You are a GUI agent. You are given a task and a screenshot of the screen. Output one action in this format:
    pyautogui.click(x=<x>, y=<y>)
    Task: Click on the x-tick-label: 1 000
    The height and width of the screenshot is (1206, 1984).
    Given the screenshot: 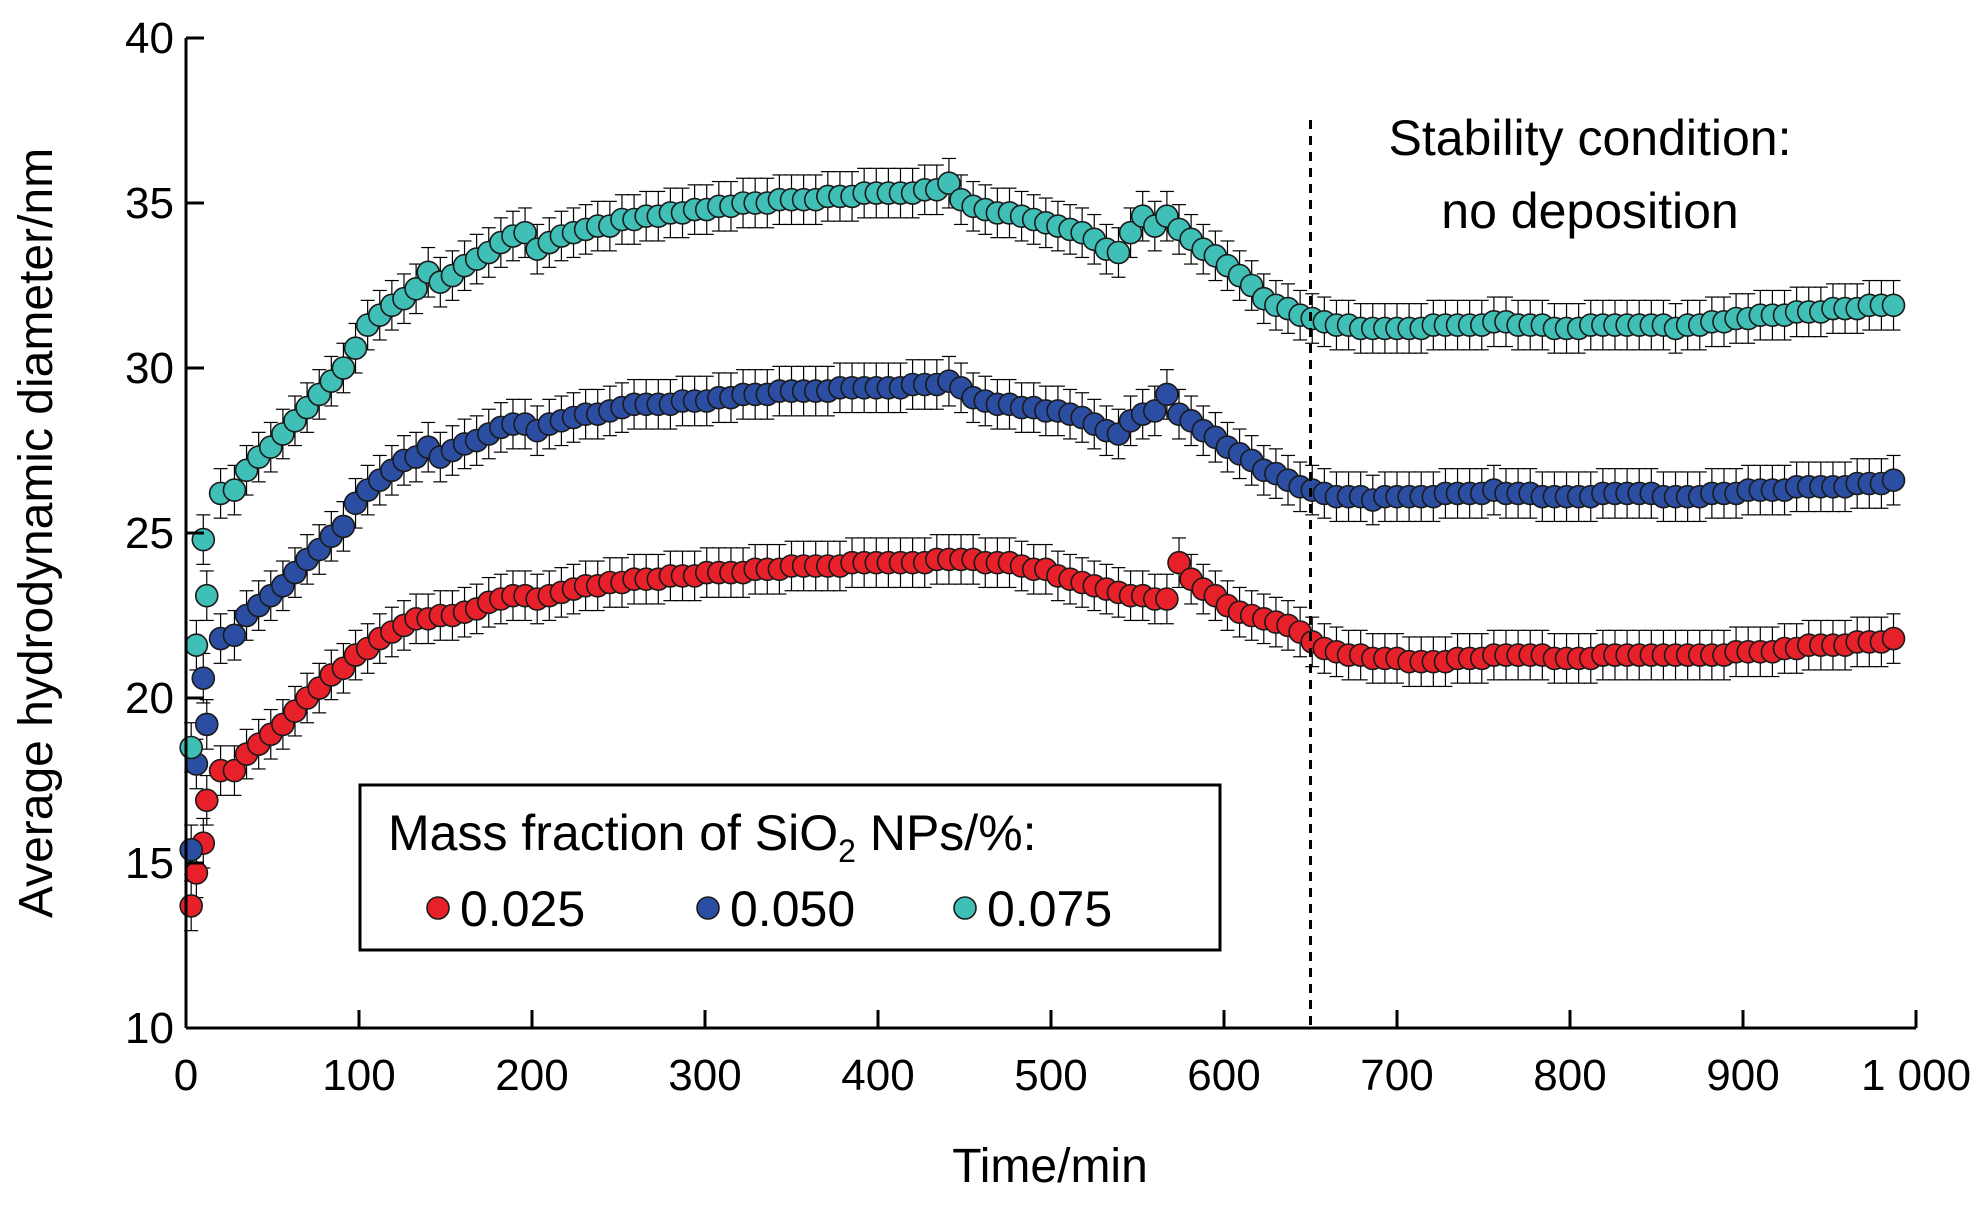 What is the action you would take?
    pyautogui.click(x=1916, y=1075)
    